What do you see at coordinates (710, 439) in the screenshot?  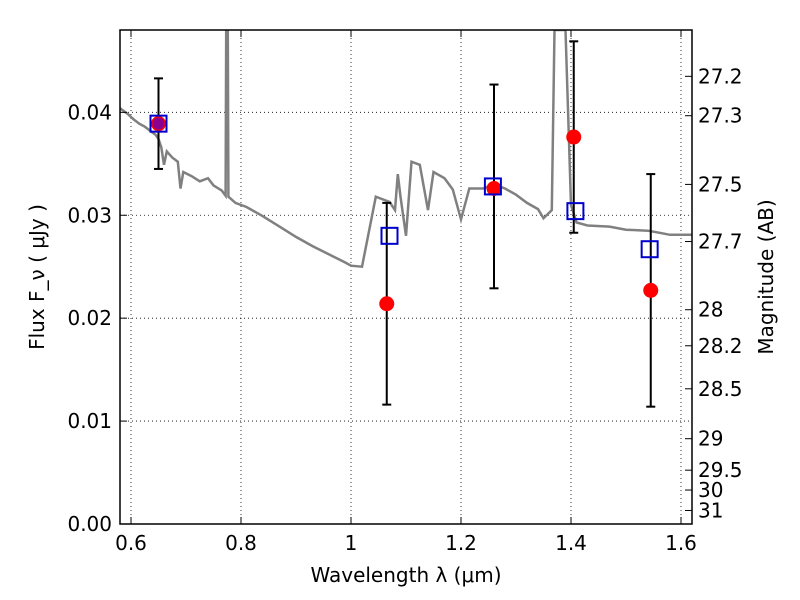 I see `mag-tick-label: 29` at bounding box center [710, 439].